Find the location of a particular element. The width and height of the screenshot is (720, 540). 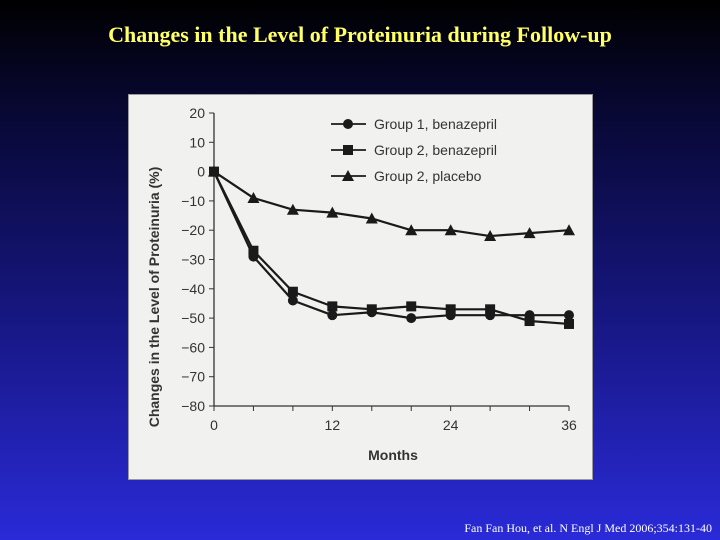

legend-item: Group 2, placebo is located at coordinates (406, 176).